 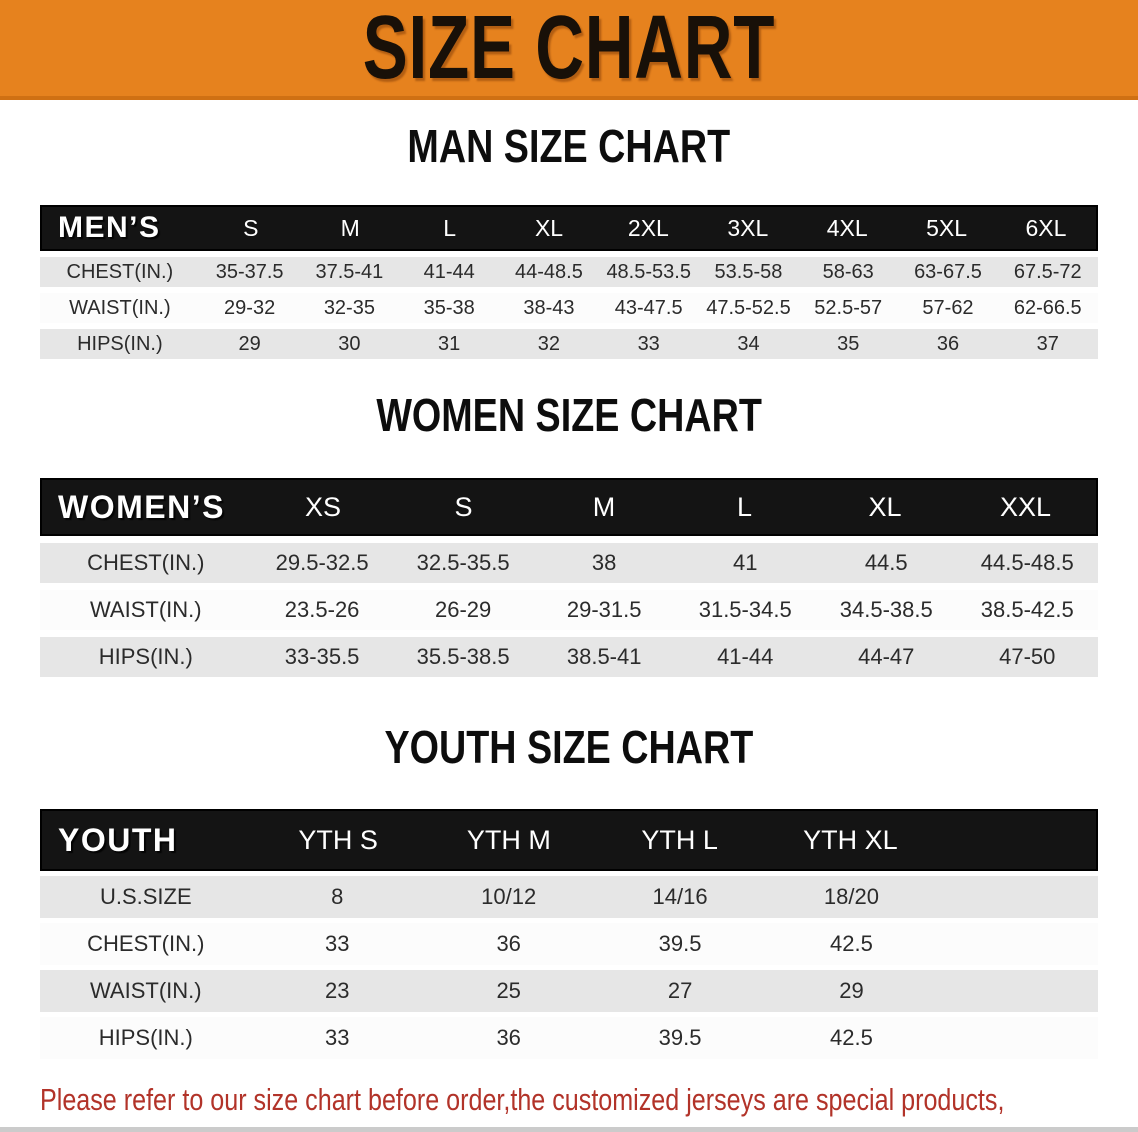 What do you see at coordinates (648, 343) in the screenshot?
I see `men-value-2-4: 33` at bounding box center [648, 343].